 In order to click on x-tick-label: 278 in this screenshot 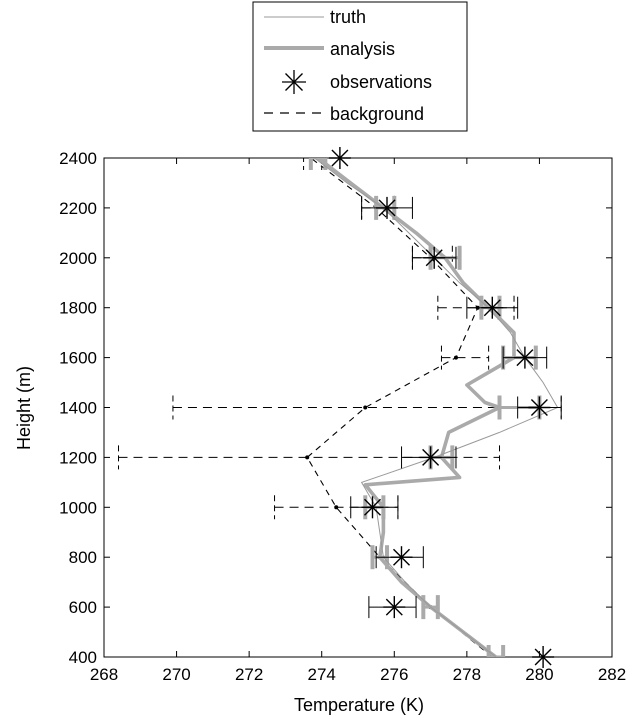, I will do `click(467, 674)`.